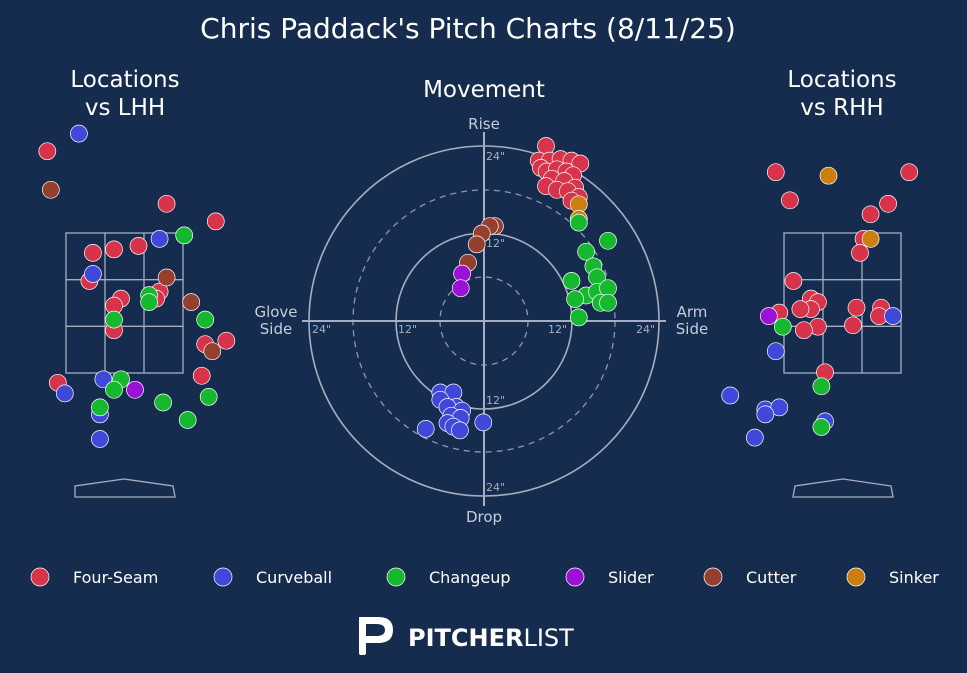 The width and height of the screenshot is (967, 673). I want to click on lhh-title-line1: Locations, so click(124, 80).